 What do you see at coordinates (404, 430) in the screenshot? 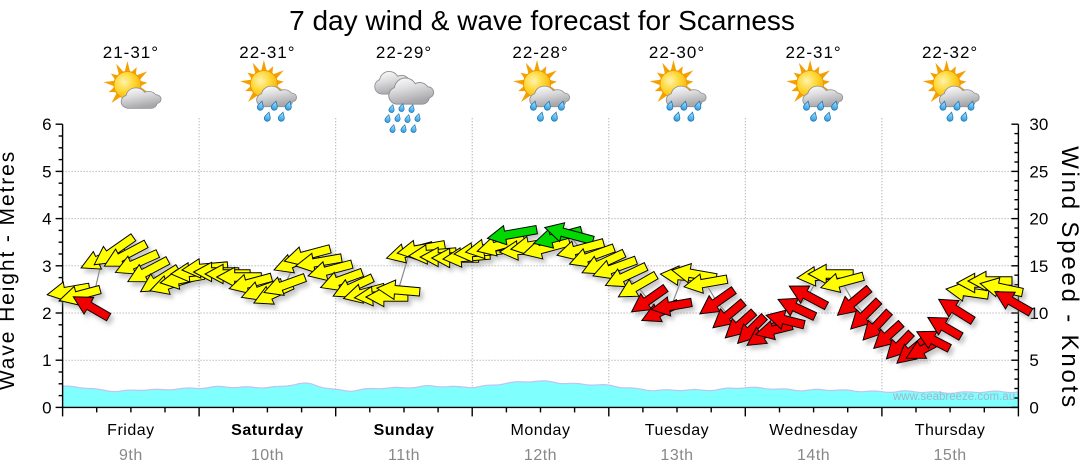
I see `svg-text: Sunday` at bounding box center [404, 430].